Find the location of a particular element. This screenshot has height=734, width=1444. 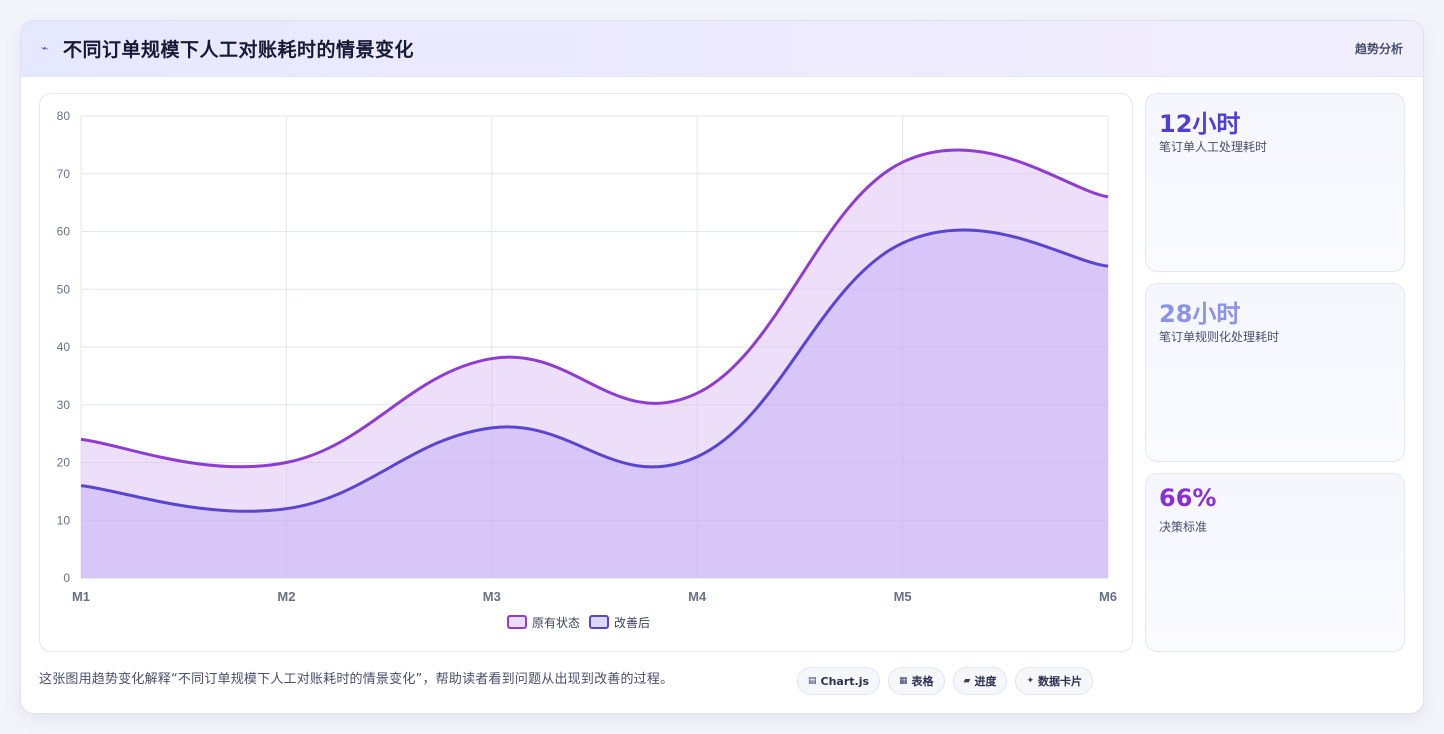

chart-icon: ▤ is located at coordinates (812, 681).